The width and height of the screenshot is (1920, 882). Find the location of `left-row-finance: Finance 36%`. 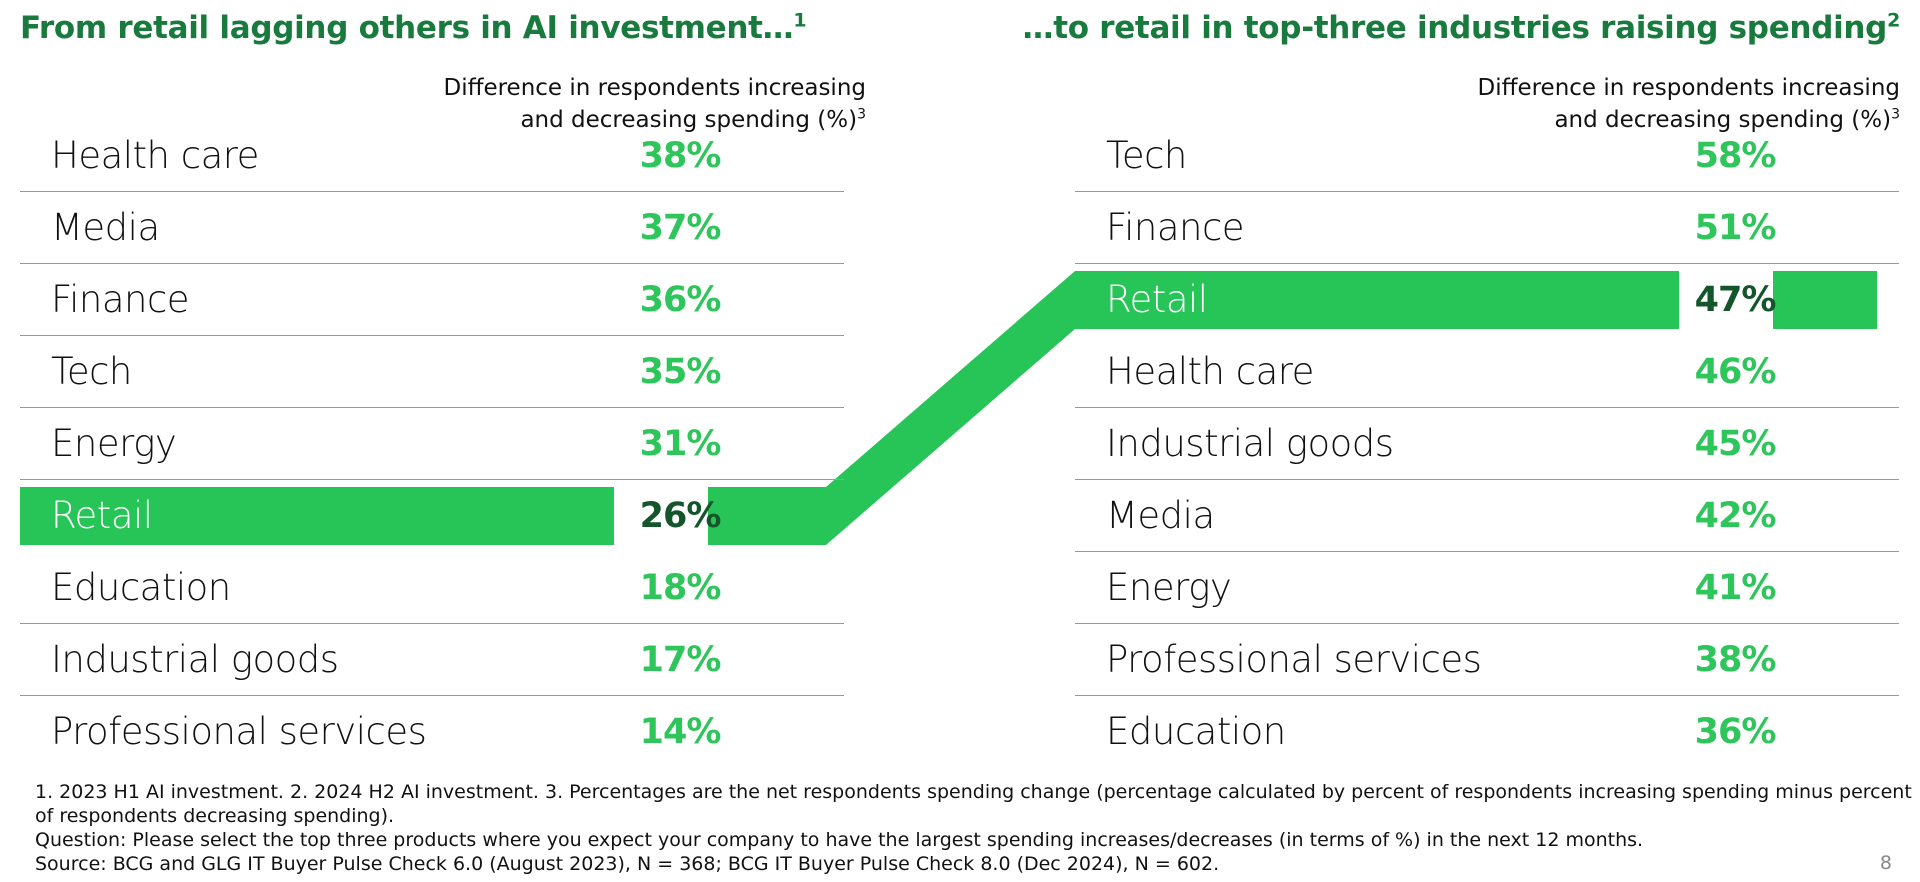

left-row-finance: Finance 36% is located at coordinates (432, 300).